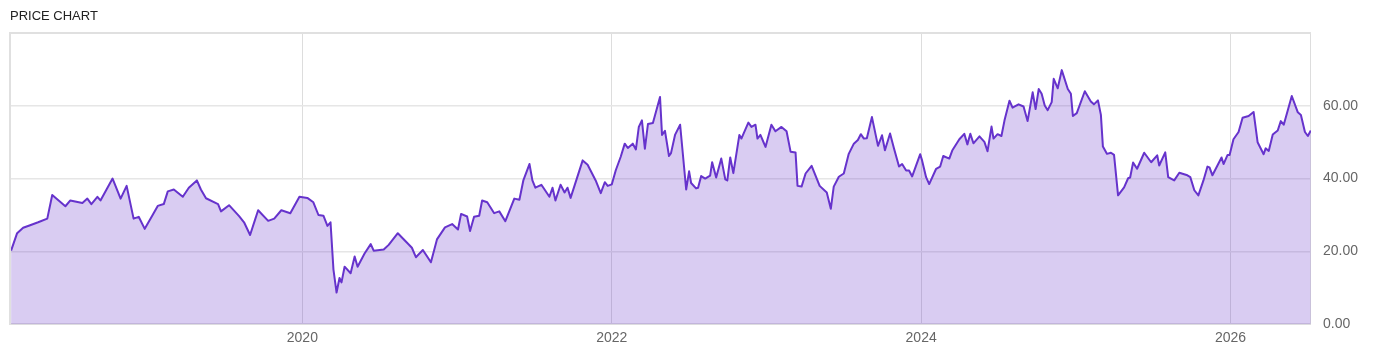 This screenshot has width=1400, height=357. What do you see at coordinates (54, 15) in the screenshot?
I see `chart-title: PRICE CHART` at bounding box center [54, 15].